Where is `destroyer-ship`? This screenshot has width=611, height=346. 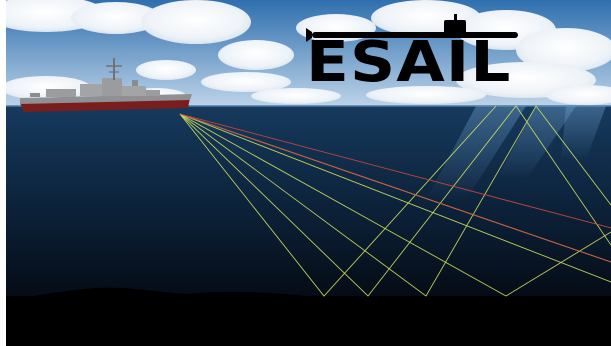
destroyer-ship is located at coordinates (106, 85).